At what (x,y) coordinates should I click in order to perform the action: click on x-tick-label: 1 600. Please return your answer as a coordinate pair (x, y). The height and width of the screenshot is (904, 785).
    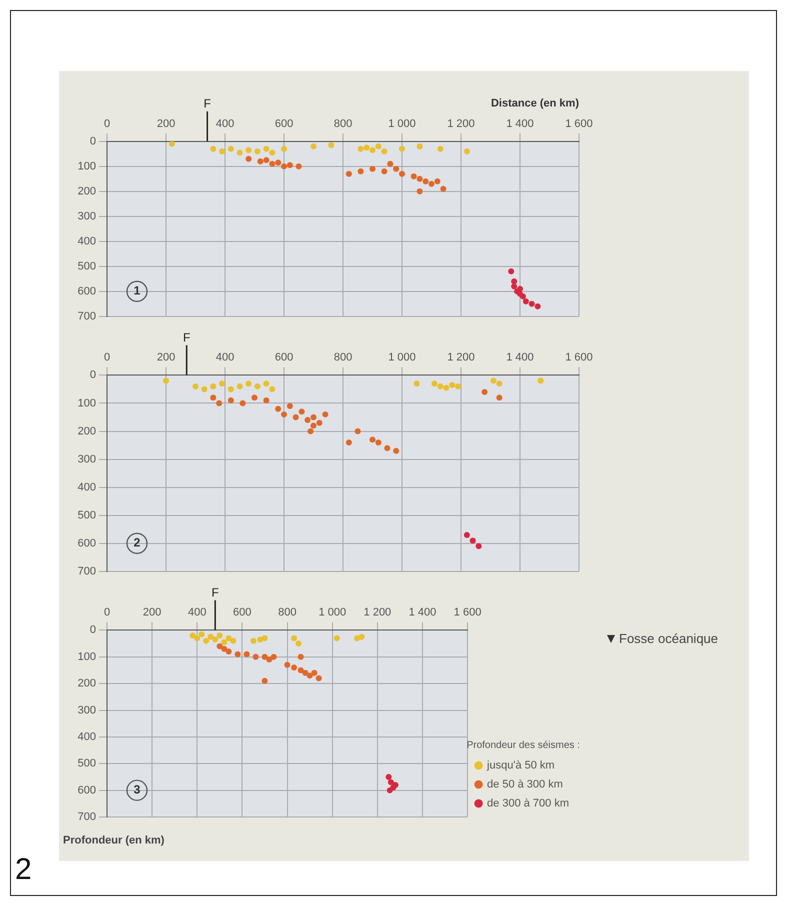
    Looking at the image, I should click on (579, 124).